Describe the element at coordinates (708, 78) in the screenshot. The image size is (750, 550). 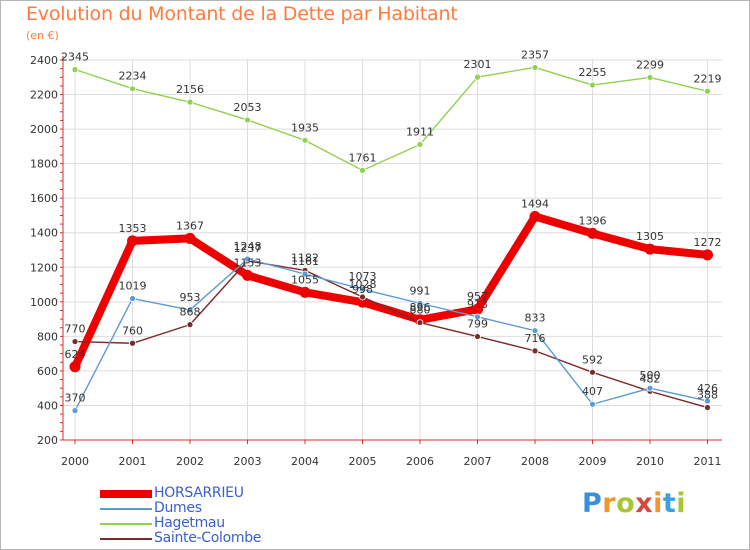
I see `data-label: 2219` at that location.